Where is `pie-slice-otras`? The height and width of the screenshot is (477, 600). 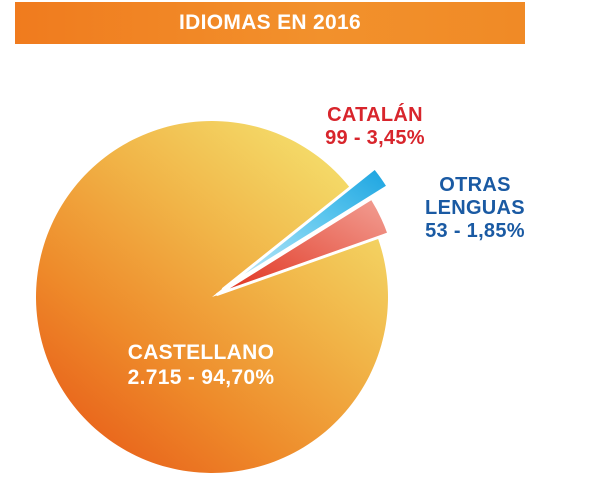
pie-slice-otras is located at coordinates (305, 228).